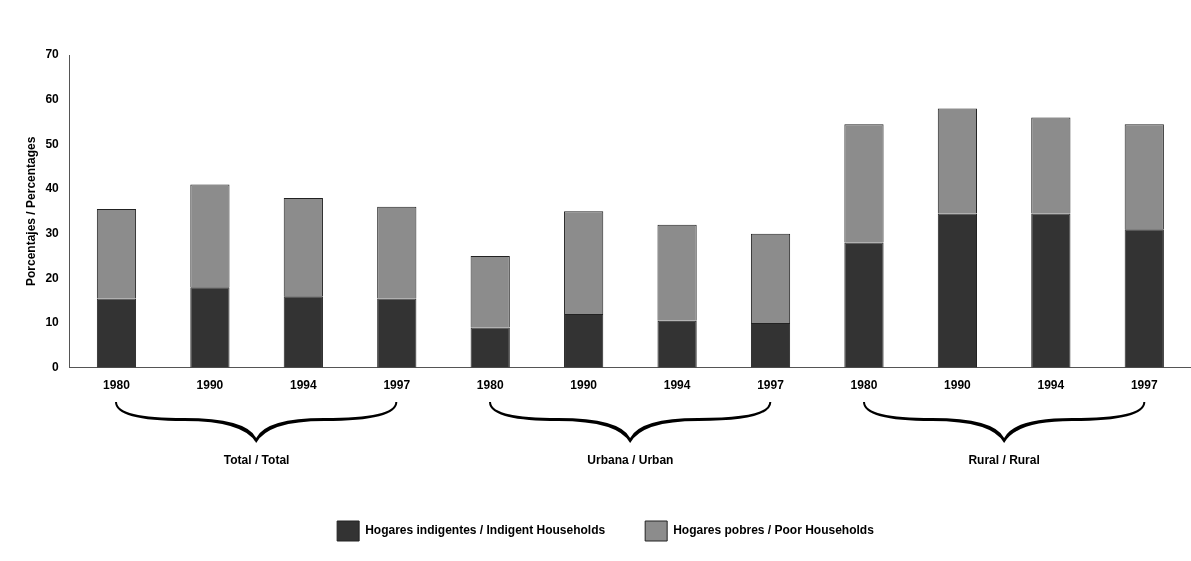  I want to click on y-tick-label: 10, so click(52, 322).